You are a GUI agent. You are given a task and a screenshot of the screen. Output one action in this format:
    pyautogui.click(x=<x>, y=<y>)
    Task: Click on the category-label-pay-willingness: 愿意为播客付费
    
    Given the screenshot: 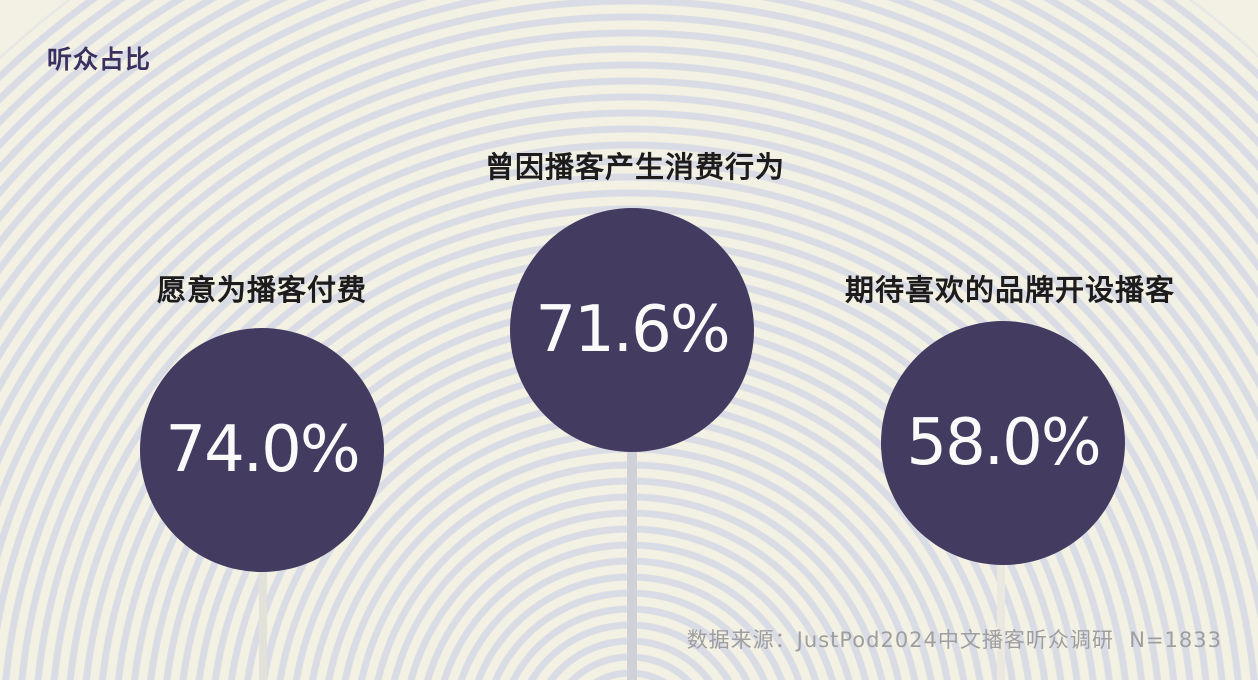 What is the action you would take?
    pyautogui.click(x=261, y=290)
    